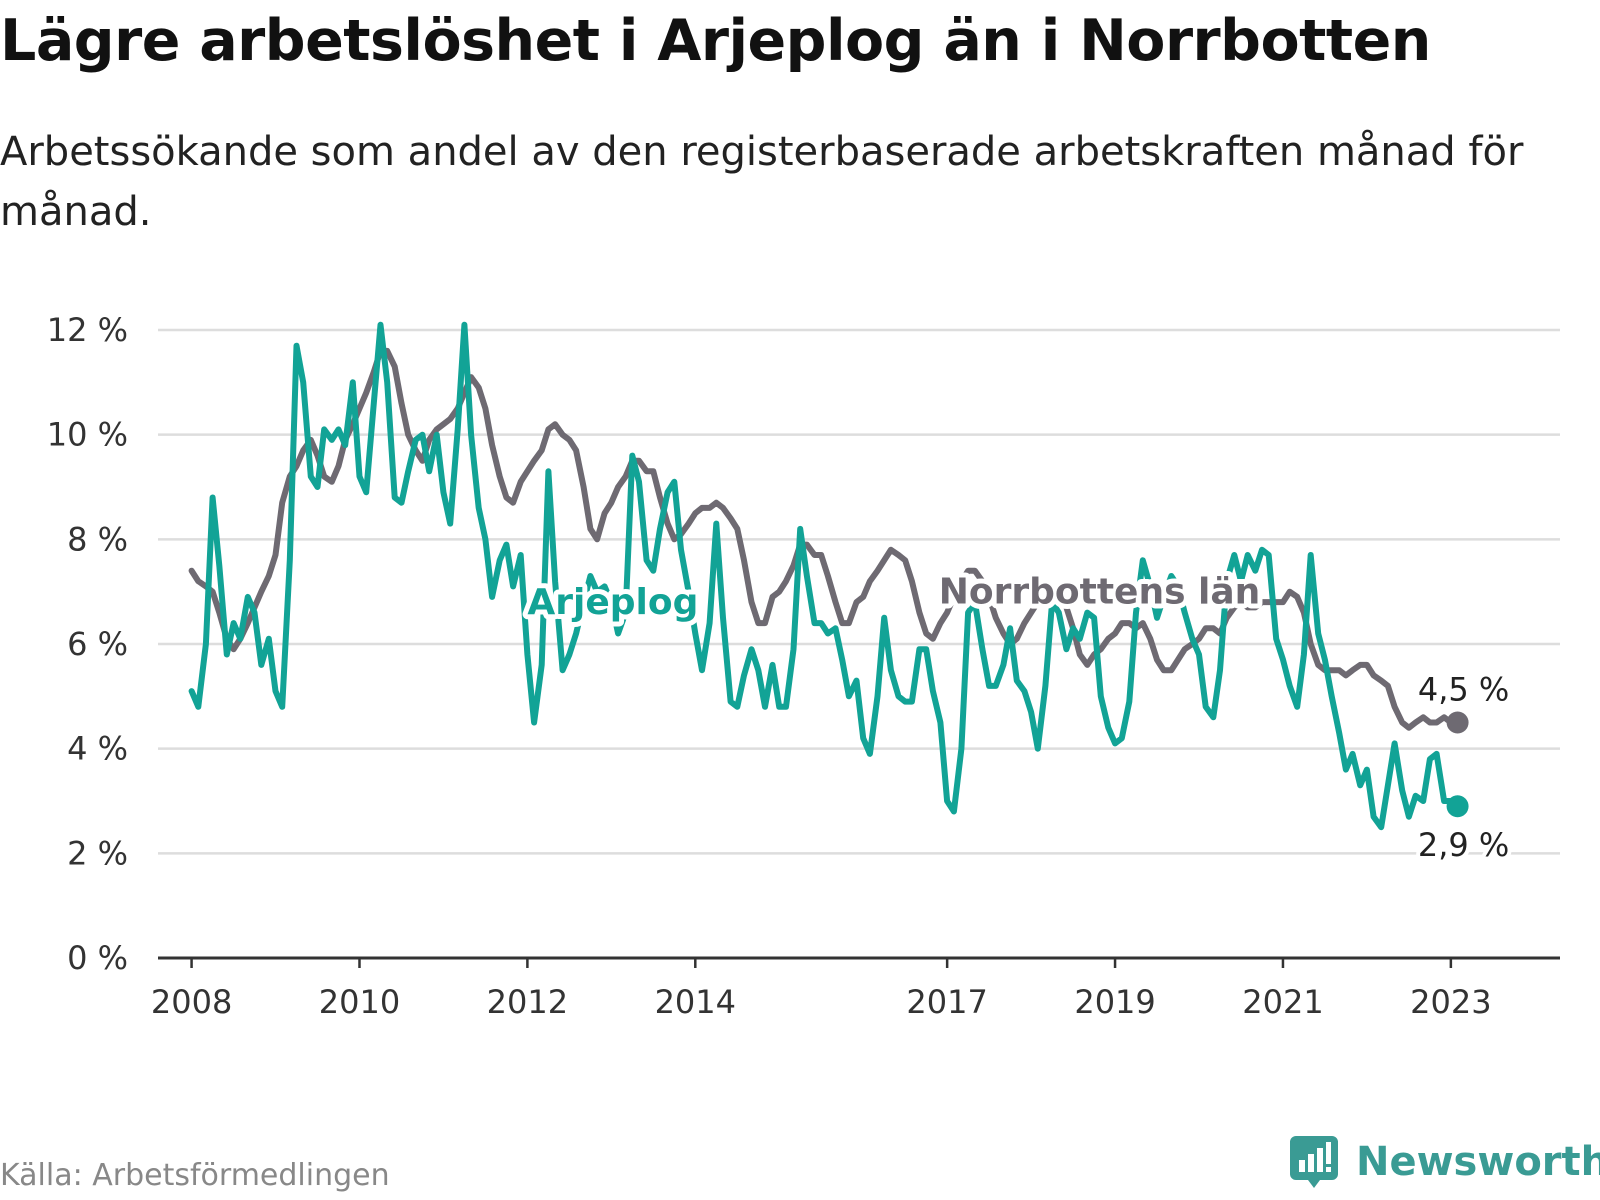 Image resolution: width=1600 pixels, height=1200 pixels. I want to click on x-tick-label: 2010, so click(359, 1002).